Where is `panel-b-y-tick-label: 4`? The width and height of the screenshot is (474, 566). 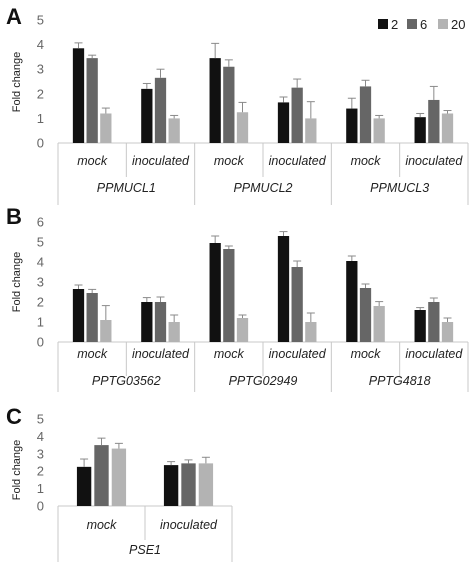
panel-b-y-tick-label: 4 is located at coordinates (40, 262).